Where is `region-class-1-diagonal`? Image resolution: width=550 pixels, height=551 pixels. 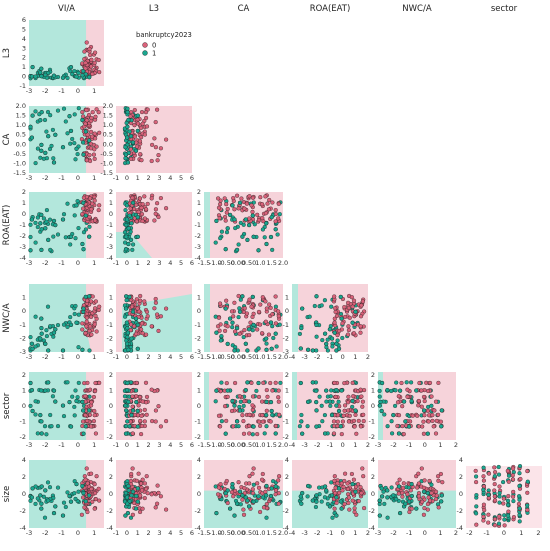
region-class-1-diagonal is located at coordinates (60, 318).